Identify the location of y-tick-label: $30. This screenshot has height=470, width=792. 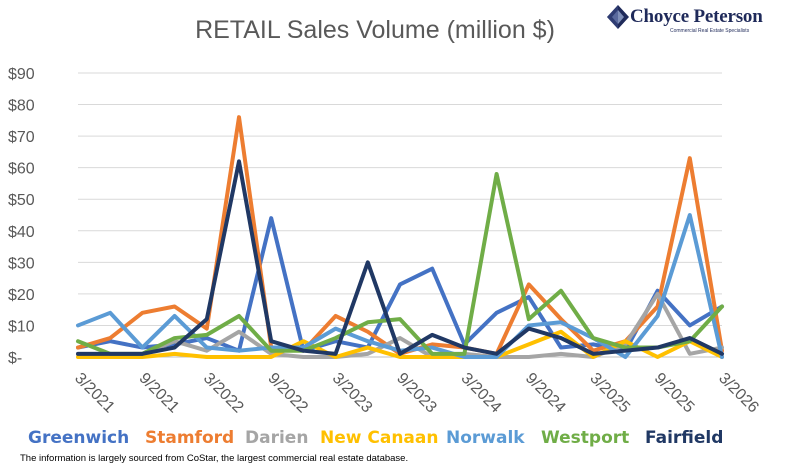
(21, 263).